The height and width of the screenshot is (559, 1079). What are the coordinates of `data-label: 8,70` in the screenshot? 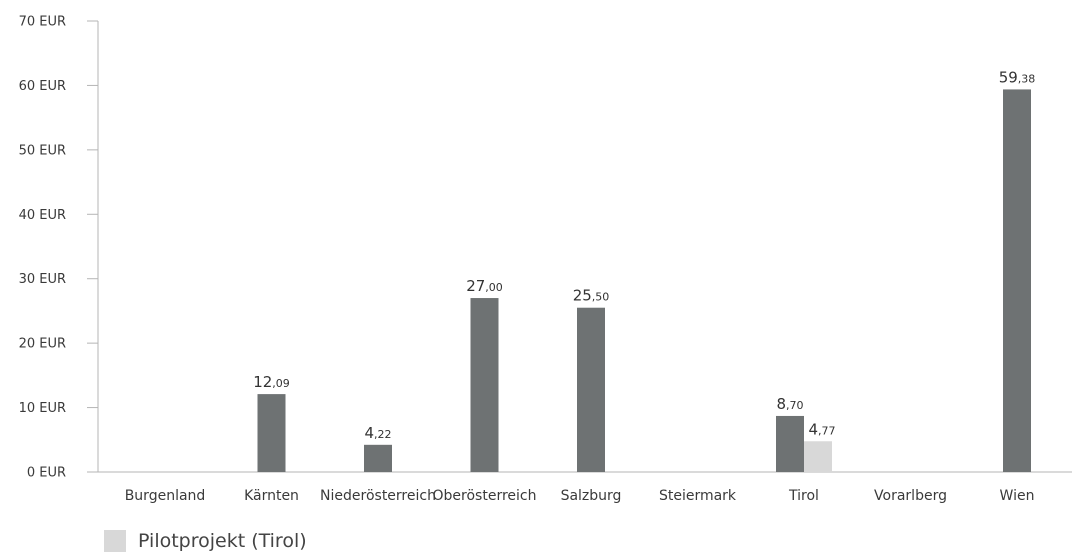 It's located at (789, 404).